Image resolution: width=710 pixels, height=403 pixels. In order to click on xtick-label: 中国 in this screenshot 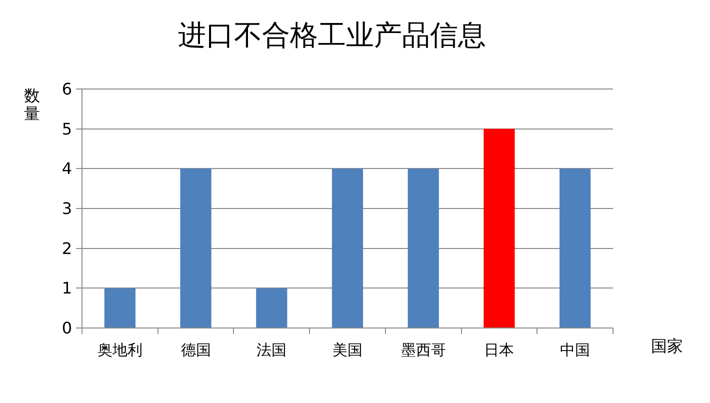, I will do `click(575, 350)`.